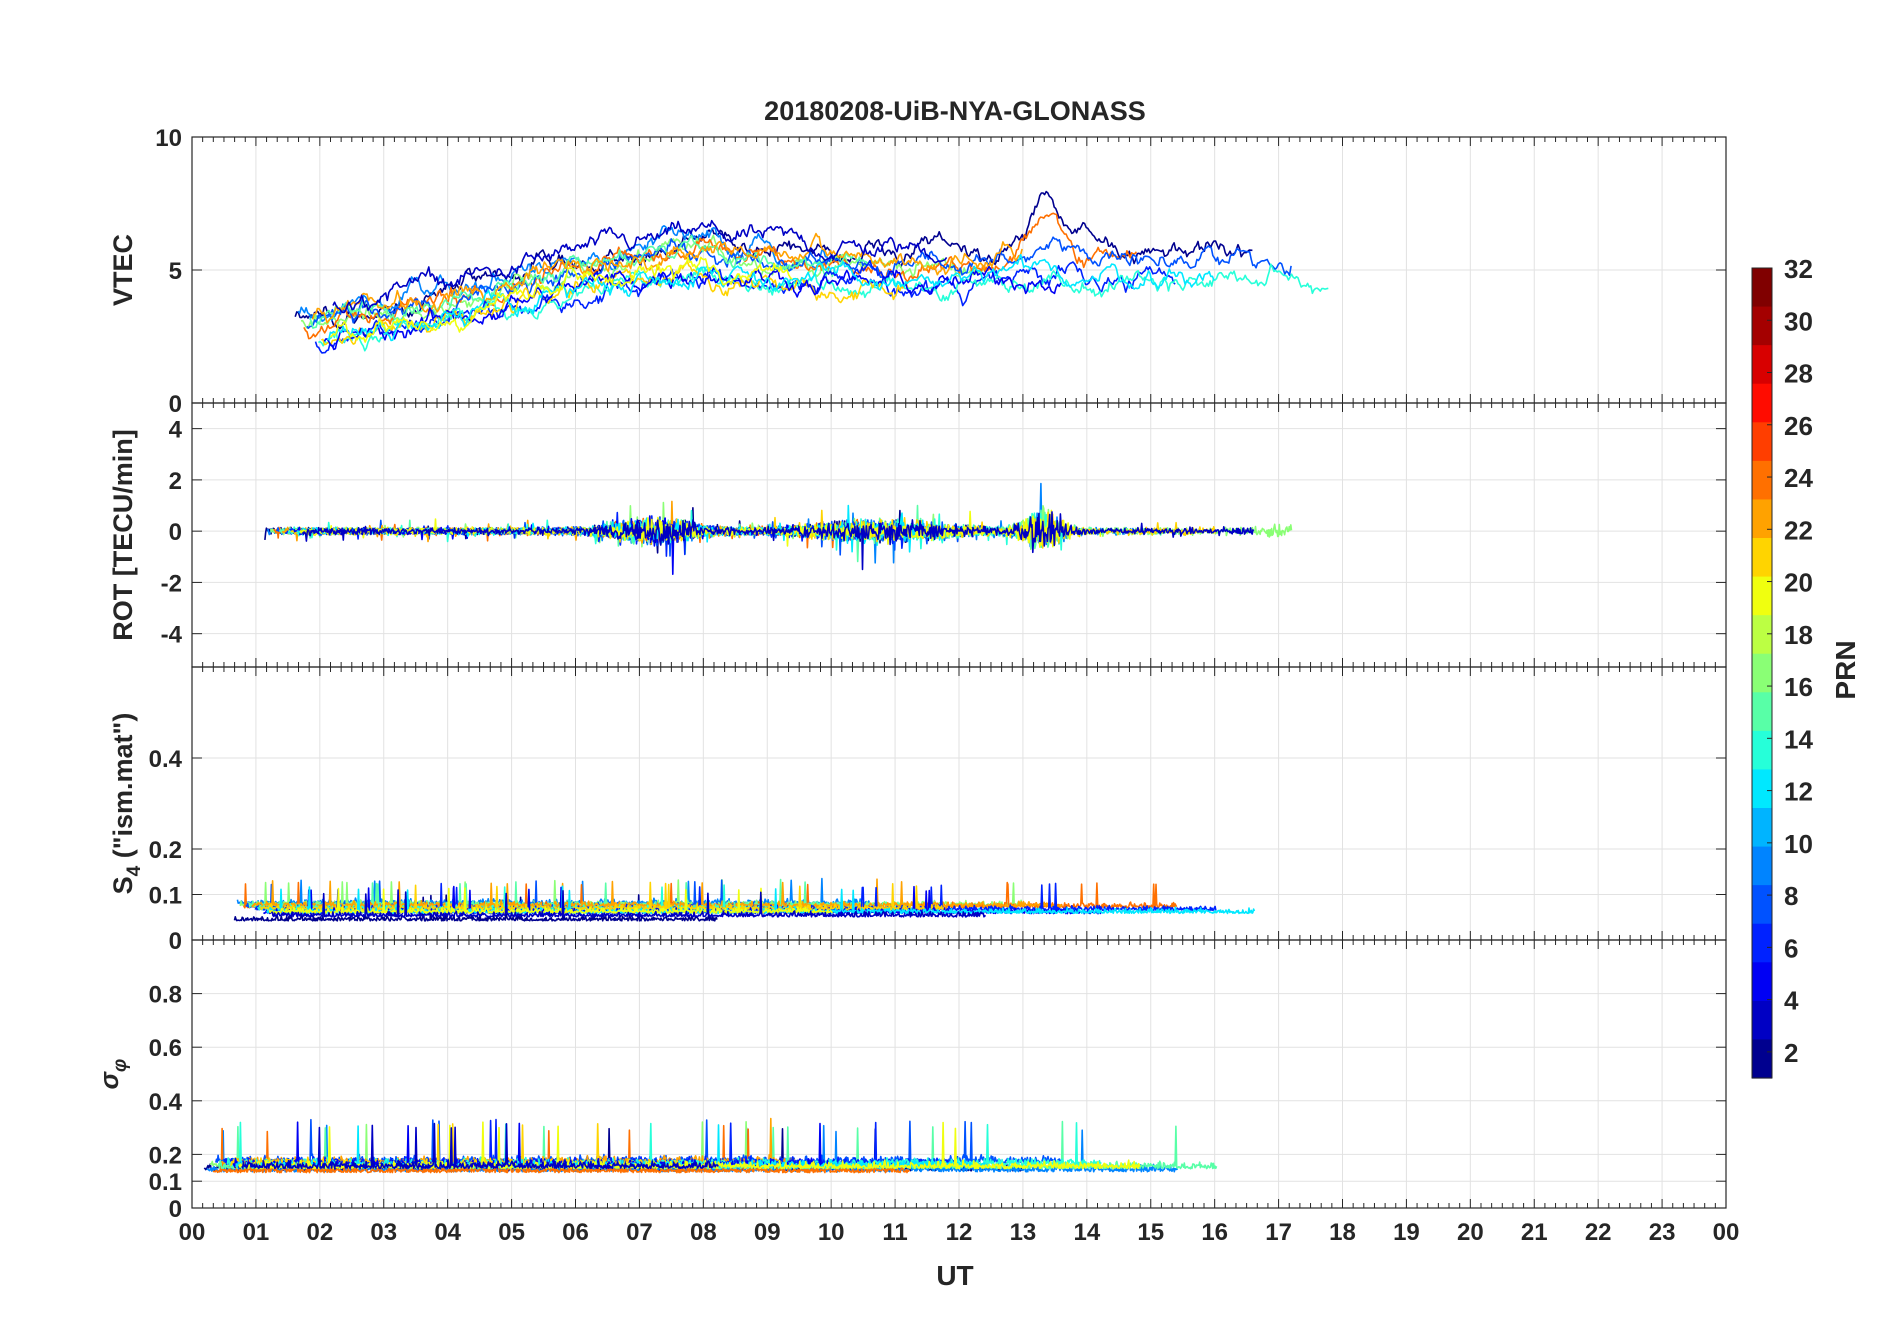 The width and height of the screenshot is (1902, 1330). I want to click on y-tick-label: 0.4, so click(166, 759).